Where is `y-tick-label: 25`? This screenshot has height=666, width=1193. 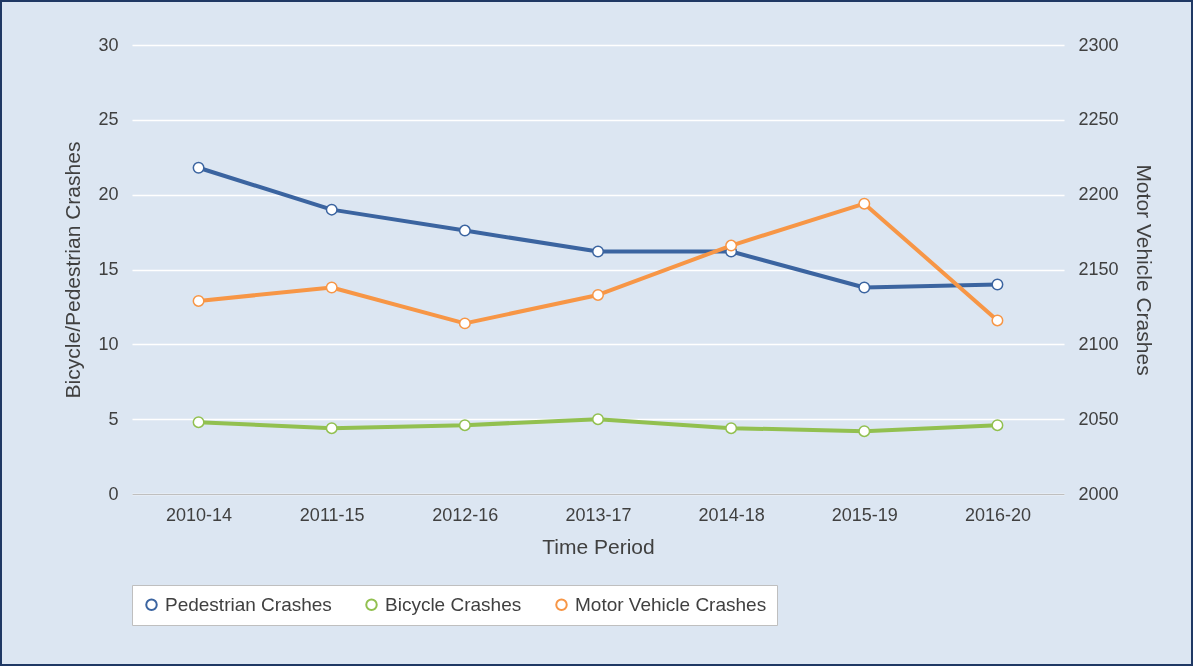
y-tick-label: 25 is located at coordinates (108, 119).